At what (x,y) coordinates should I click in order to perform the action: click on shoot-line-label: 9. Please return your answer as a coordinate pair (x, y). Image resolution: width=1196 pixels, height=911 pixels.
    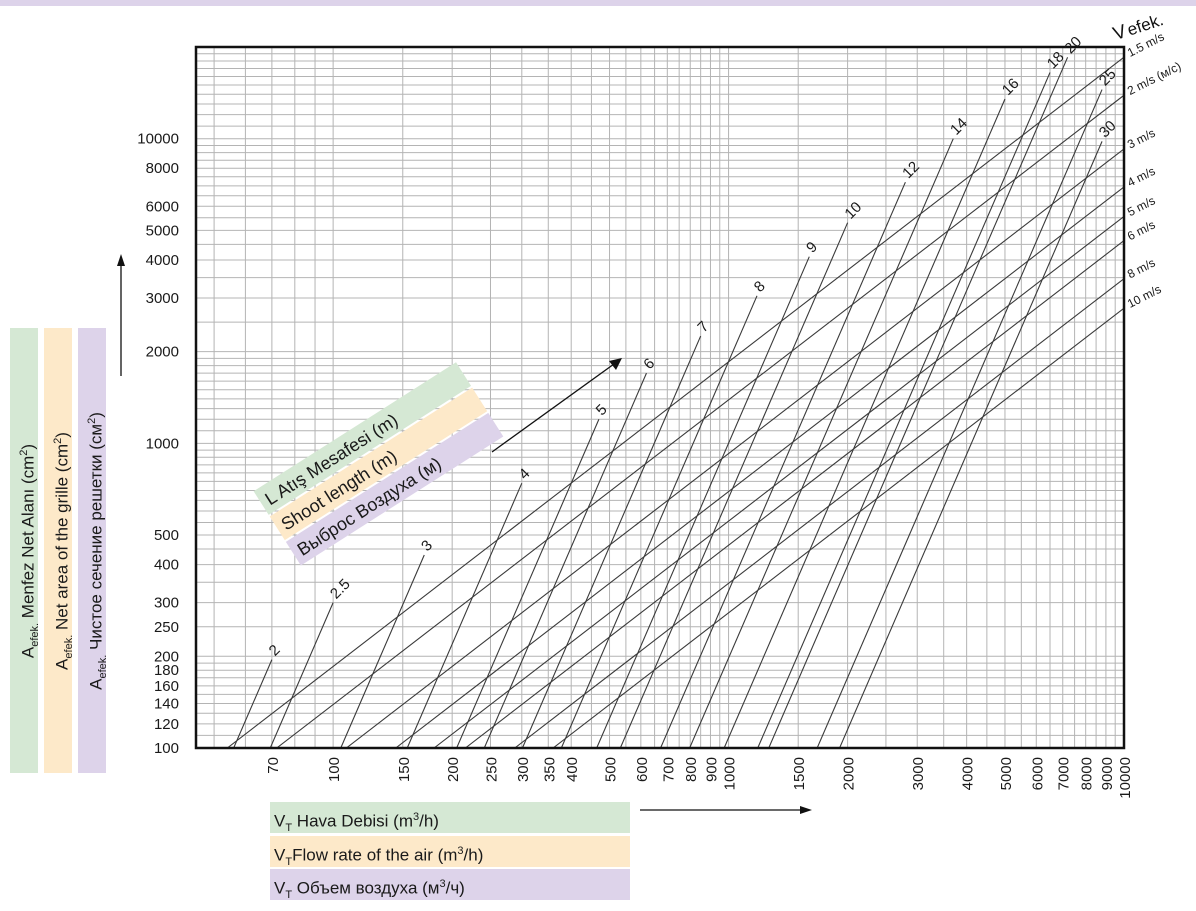
    Looking at the image, I should click on (812, 248).